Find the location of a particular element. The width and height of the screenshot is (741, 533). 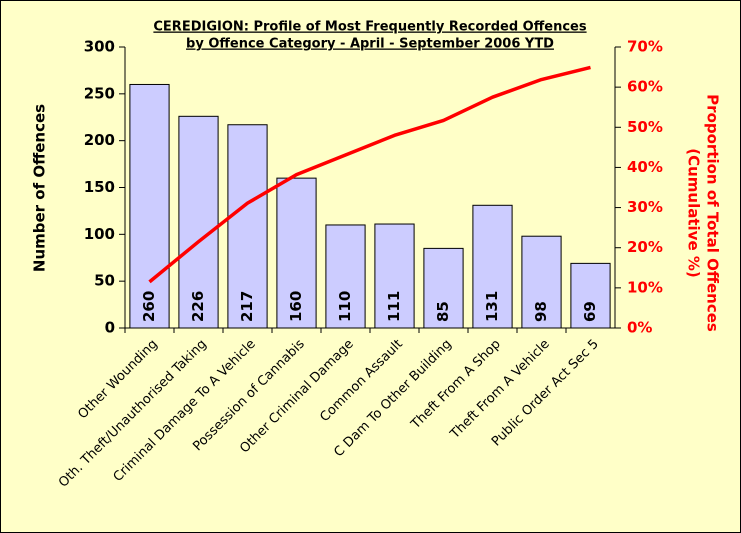

y2-axis-label: (Cumulative %) is located at coordinates (694, 213).